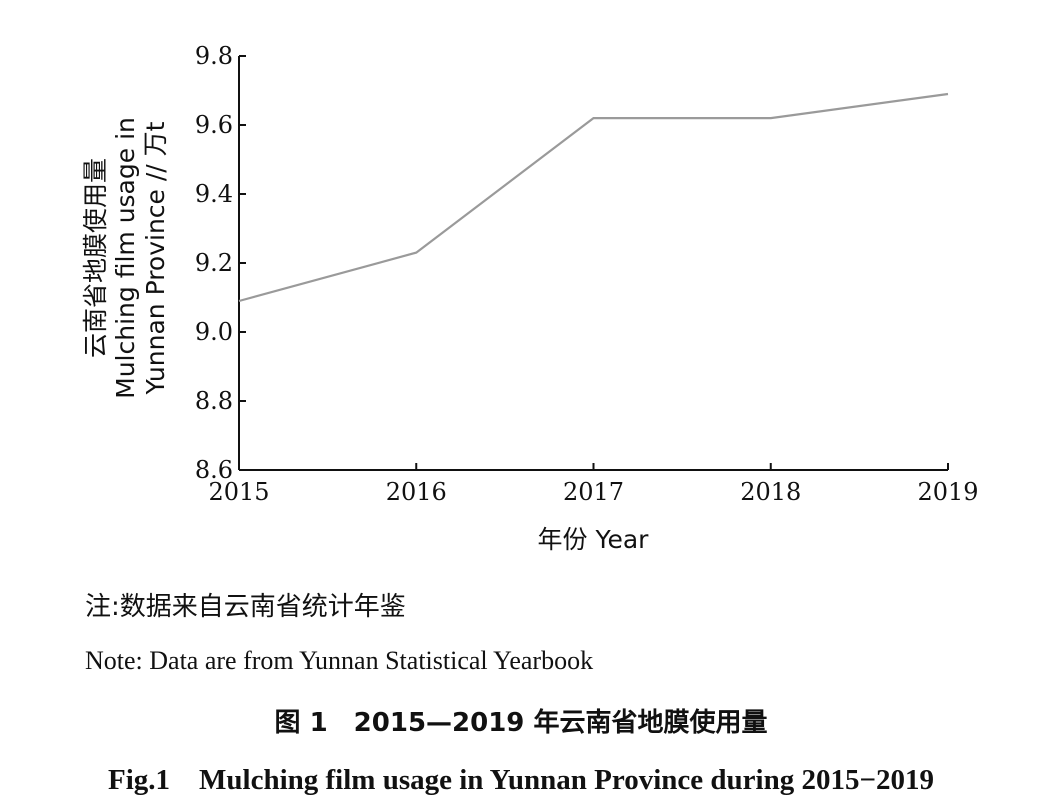 The image size is (1042, 810). What do you see at coordinates (214, 332) in the screenshot?
I see `y-tick-label: 9.0` at bounding box center [214, 332].